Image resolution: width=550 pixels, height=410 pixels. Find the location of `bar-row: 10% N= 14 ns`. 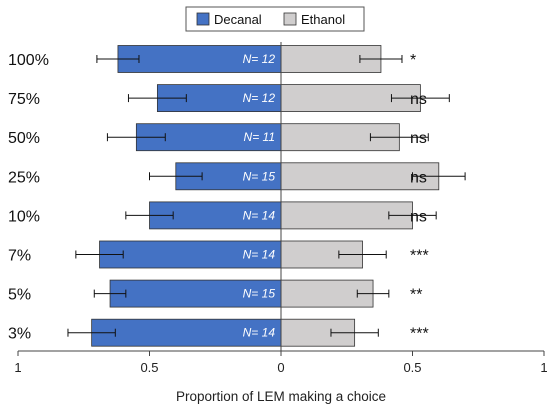

bar-row: 10% N= 14 ns is located at coordinates (222, 215).